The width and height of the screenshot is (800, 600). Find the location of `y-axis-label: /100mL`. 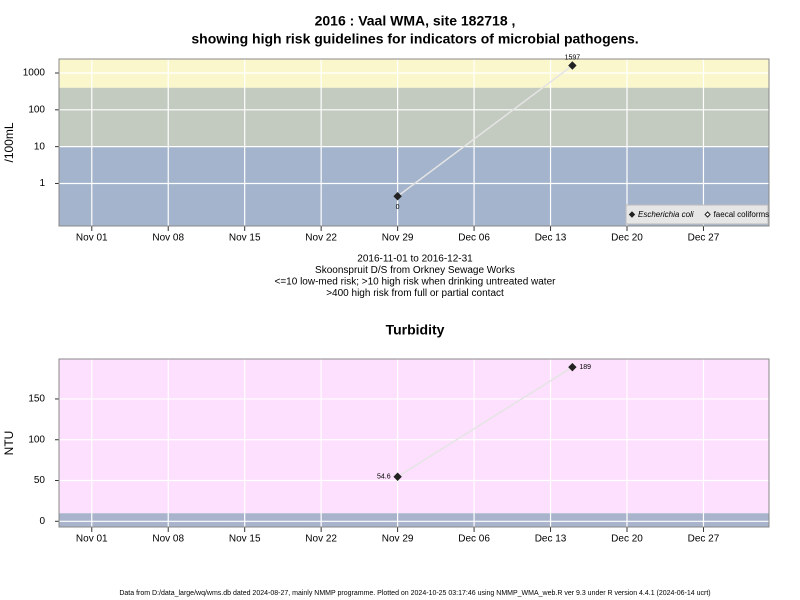

y-axis-label: /100mL is located at coordinates (9, 142).